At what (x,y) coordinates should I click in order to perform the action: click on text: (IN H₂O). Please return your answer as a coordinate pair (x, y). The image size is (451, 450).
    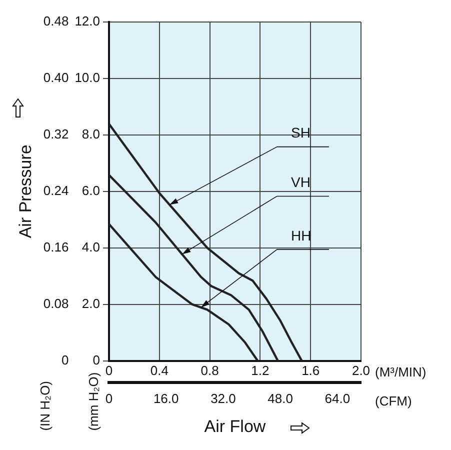
    Looking at the image, I should click on (44, 405).